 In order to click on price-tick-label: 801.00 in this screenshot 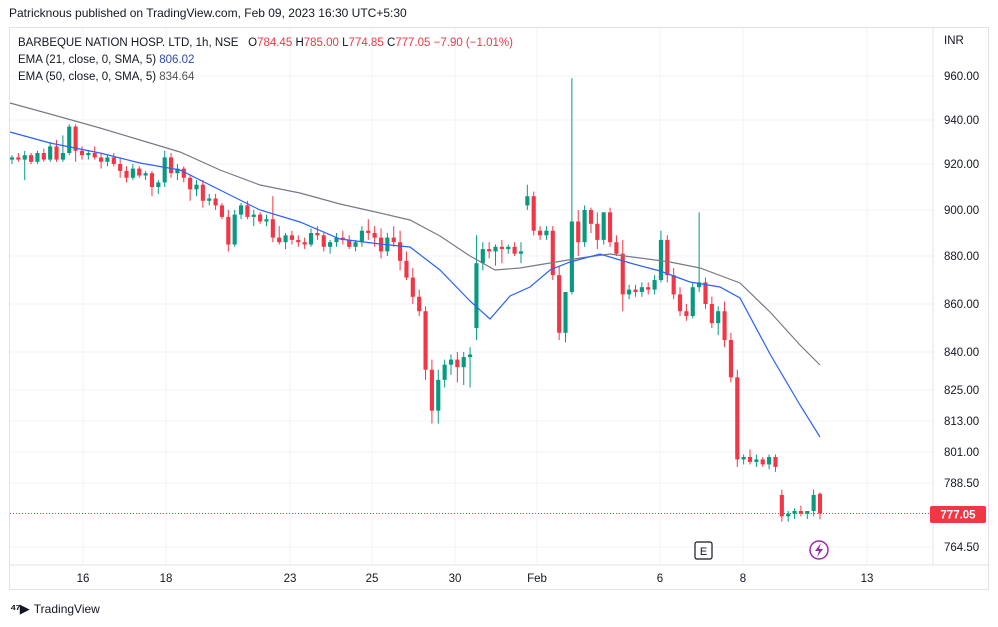, I will do `click(961, 453)`.